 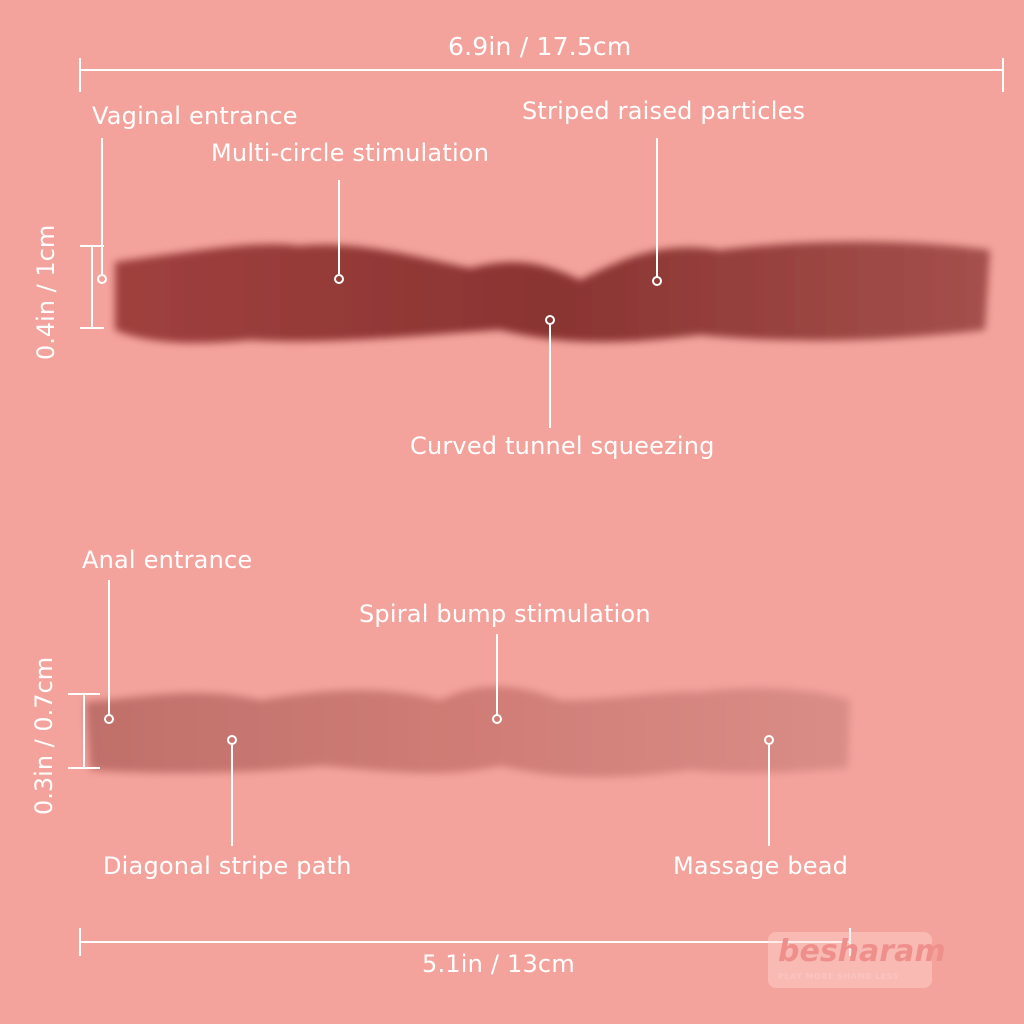 What do you see at coordinates (227, 866) in the screenshot?
I see `callout-diagonal-stripe: Diagonal stripe path` at bounding box center [227, 866].